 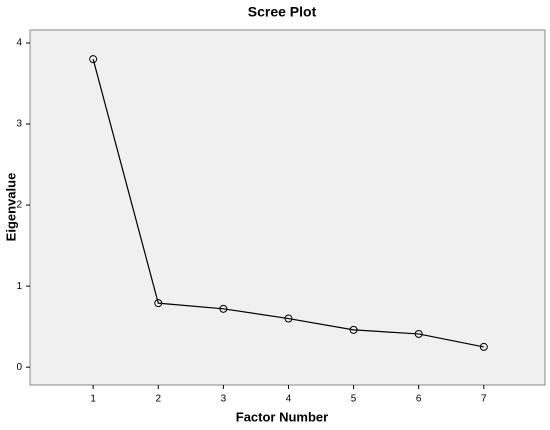 I want to click on x-tick-label: 1, so click(x=93, y=399).